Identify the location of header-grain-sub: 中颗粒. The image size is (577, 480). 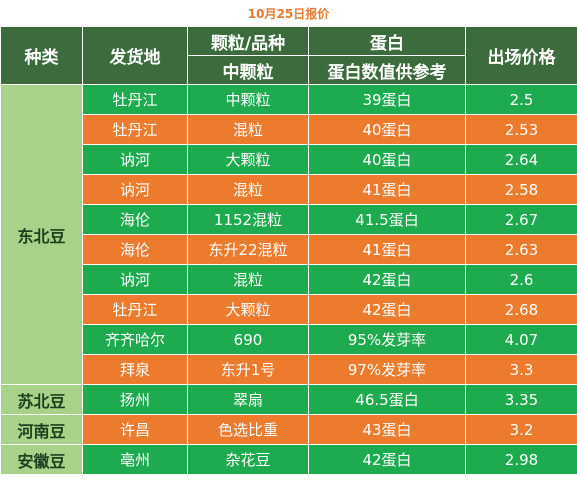
(248, 70).